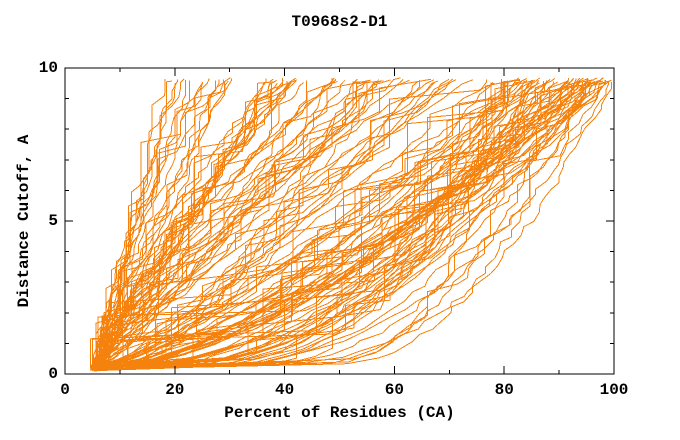 The height and width of the screenshot is (440, 680). What do you see at coordinates (284, 390) in the screenshot?
I see `x-tick-label-40: 40` at bounding box center [284, 390].